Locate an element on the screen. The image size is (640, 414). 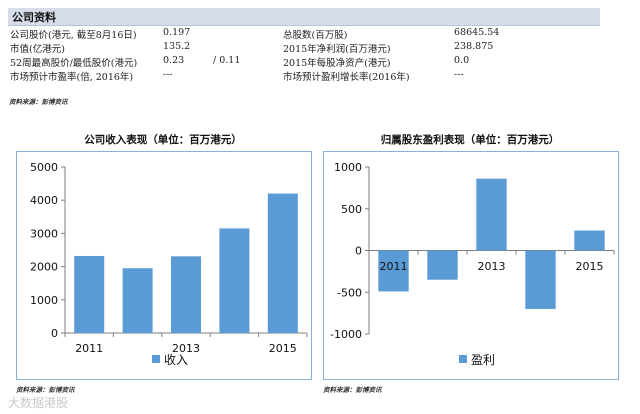
y-tick-label: 4000 is located at coordinates (44, 200).